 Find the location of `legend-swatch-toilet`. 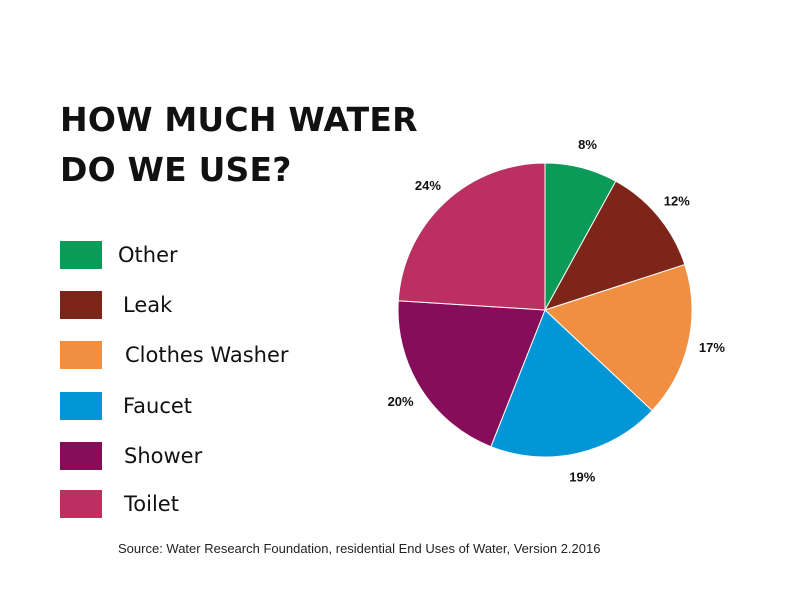

legend-swatch-toilet is located at coordinates (81, 504).